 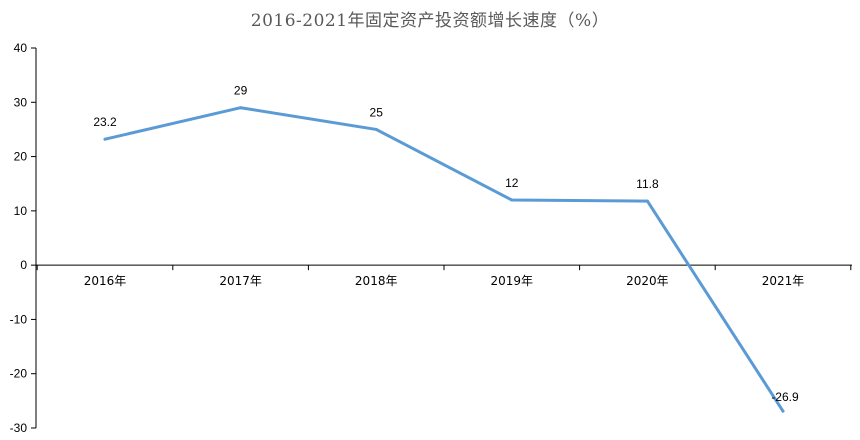 I want to click on x-tick-label: 2016年, so click(x=105, y=281).